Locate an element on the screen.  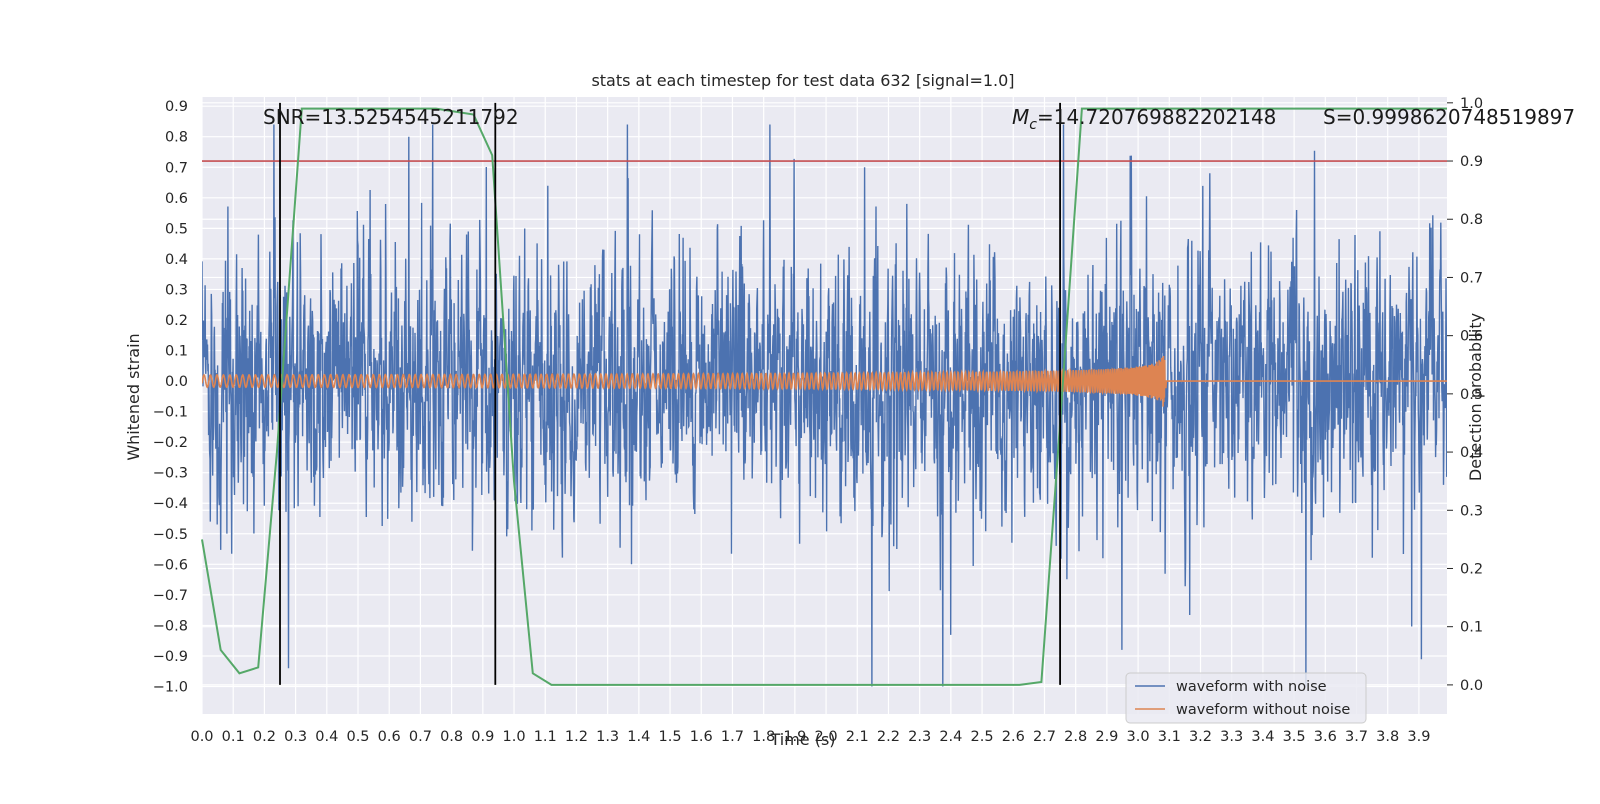
x-tick-label: 1.5 is located at coordinates (670, 737).